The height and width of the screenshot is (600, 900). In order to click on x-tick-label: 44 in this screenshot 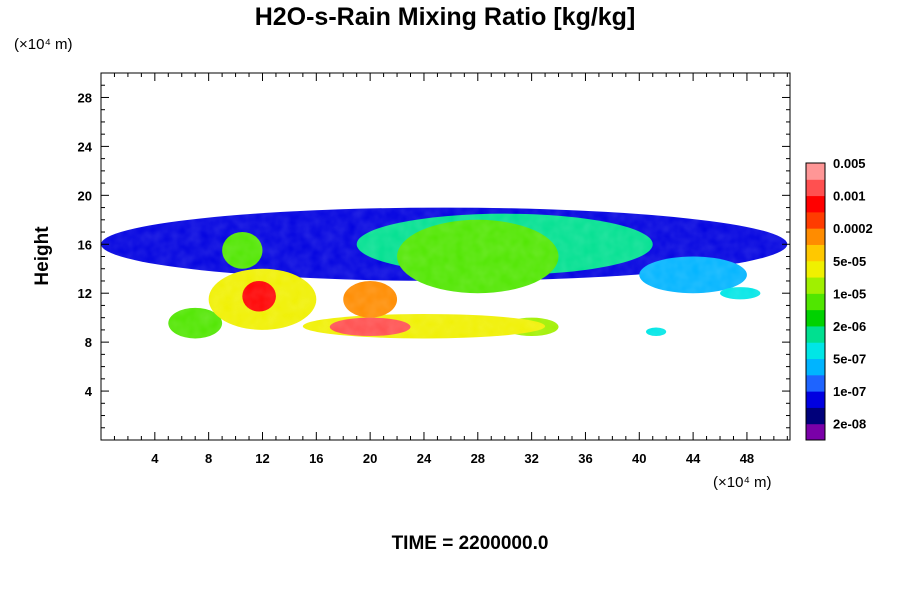, I will do `click(693, 458)`.